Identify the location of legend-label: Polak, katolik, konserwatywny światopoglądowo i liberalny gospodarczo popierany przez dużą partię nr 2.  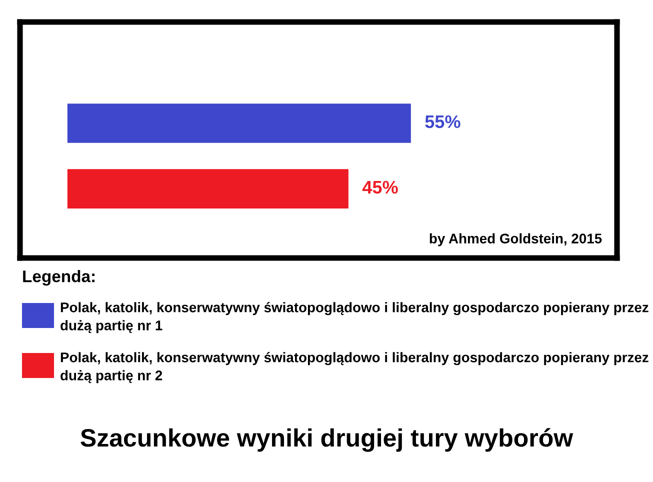
(354, 368).